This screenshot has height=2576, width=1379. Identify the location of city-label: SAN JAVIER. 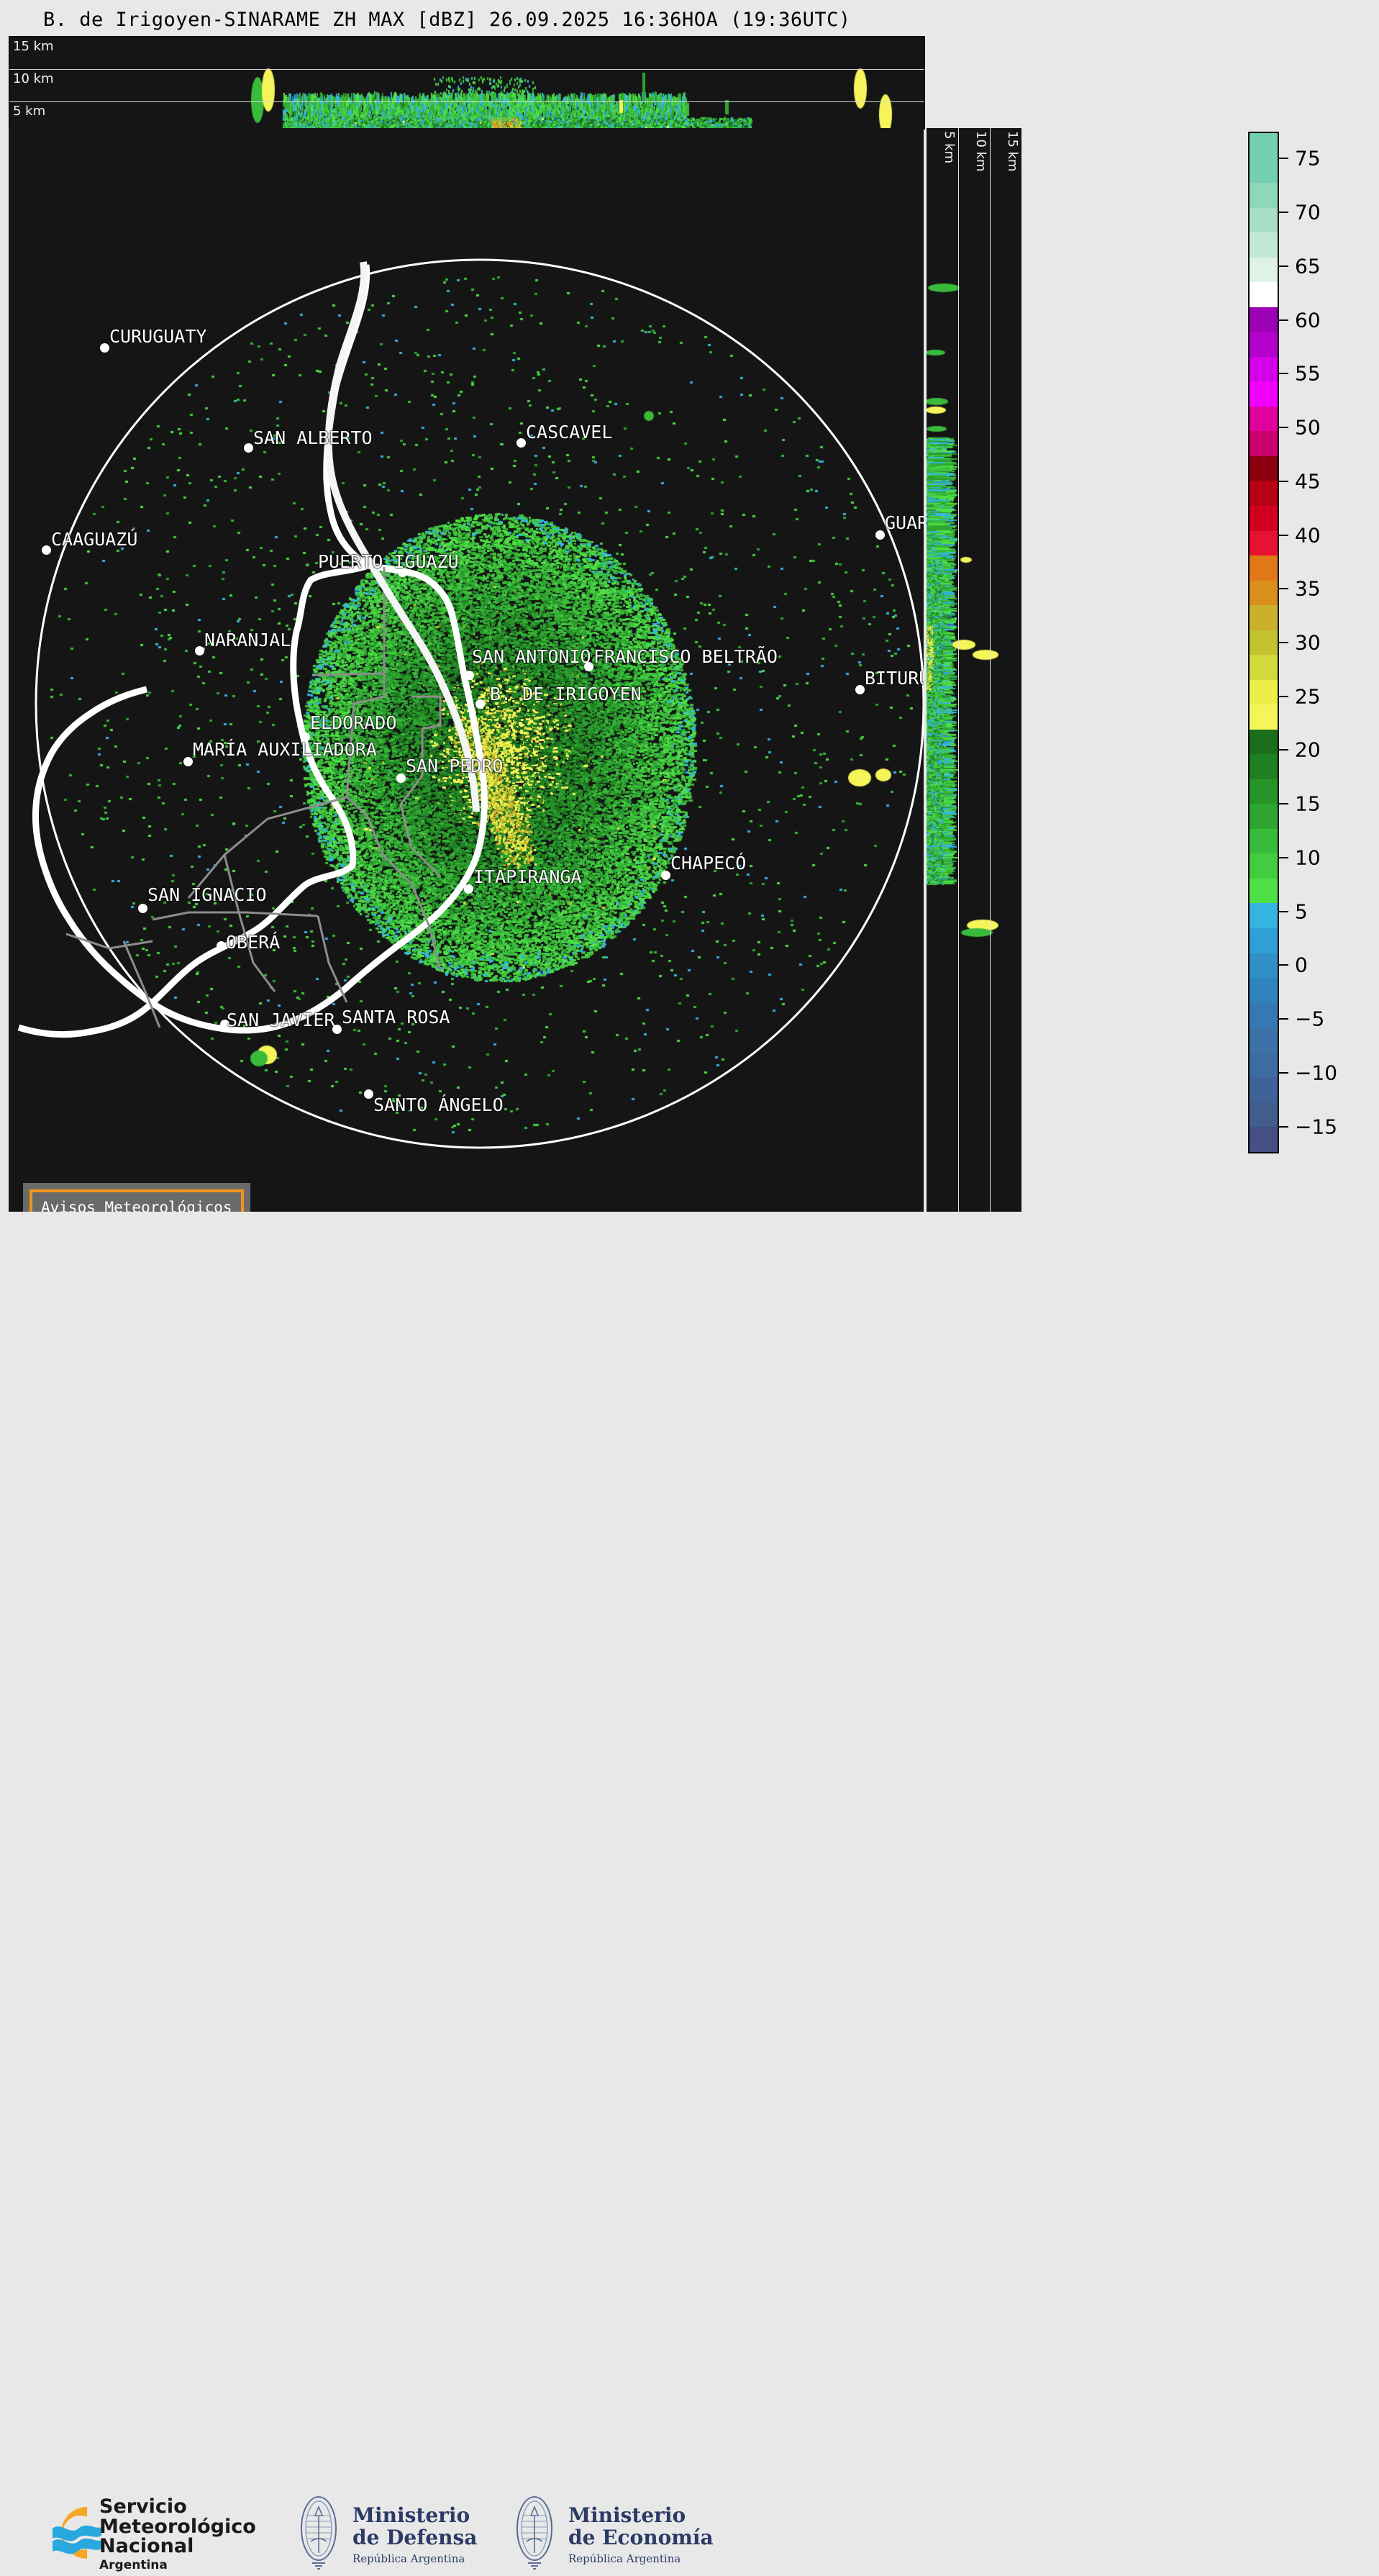
(281, 1020).